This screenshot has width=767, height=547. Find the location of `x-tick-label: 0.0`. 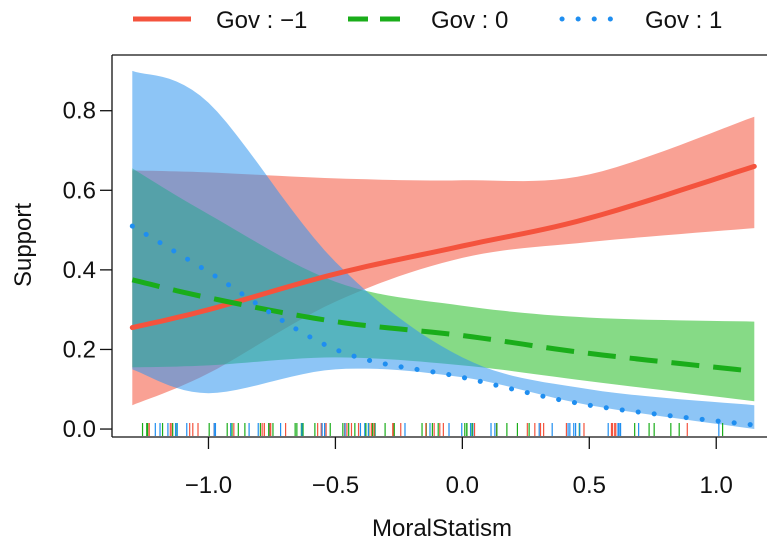

x-tick-label: 0.0 is located at coordinates (462, 485).